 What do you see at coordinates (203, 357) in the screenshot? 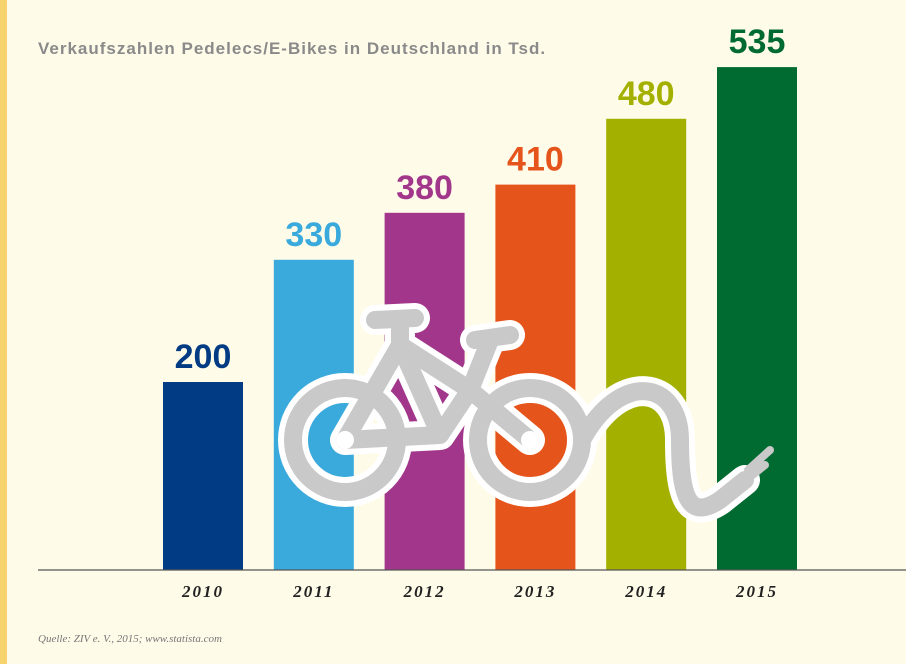
I see `value-label: 200` at bounding box center [203, 357].